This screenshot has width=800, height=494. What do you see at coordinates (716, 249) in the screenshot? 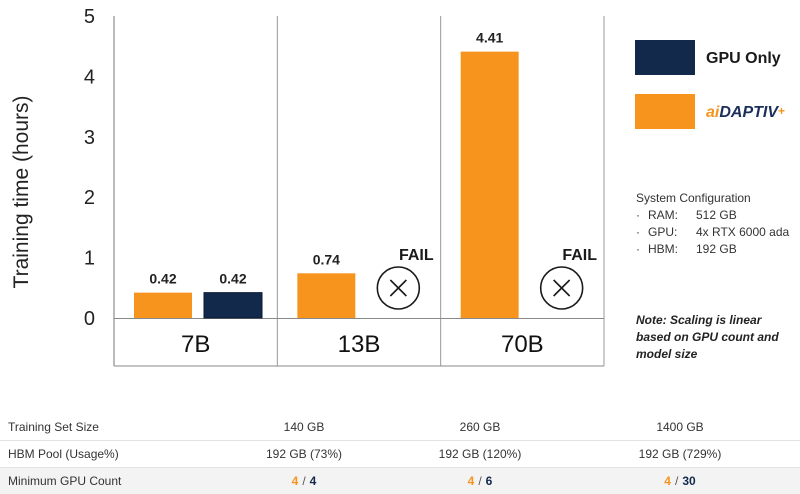
I see `hbm-value: 192 GB` at bounding box center [716, 249].